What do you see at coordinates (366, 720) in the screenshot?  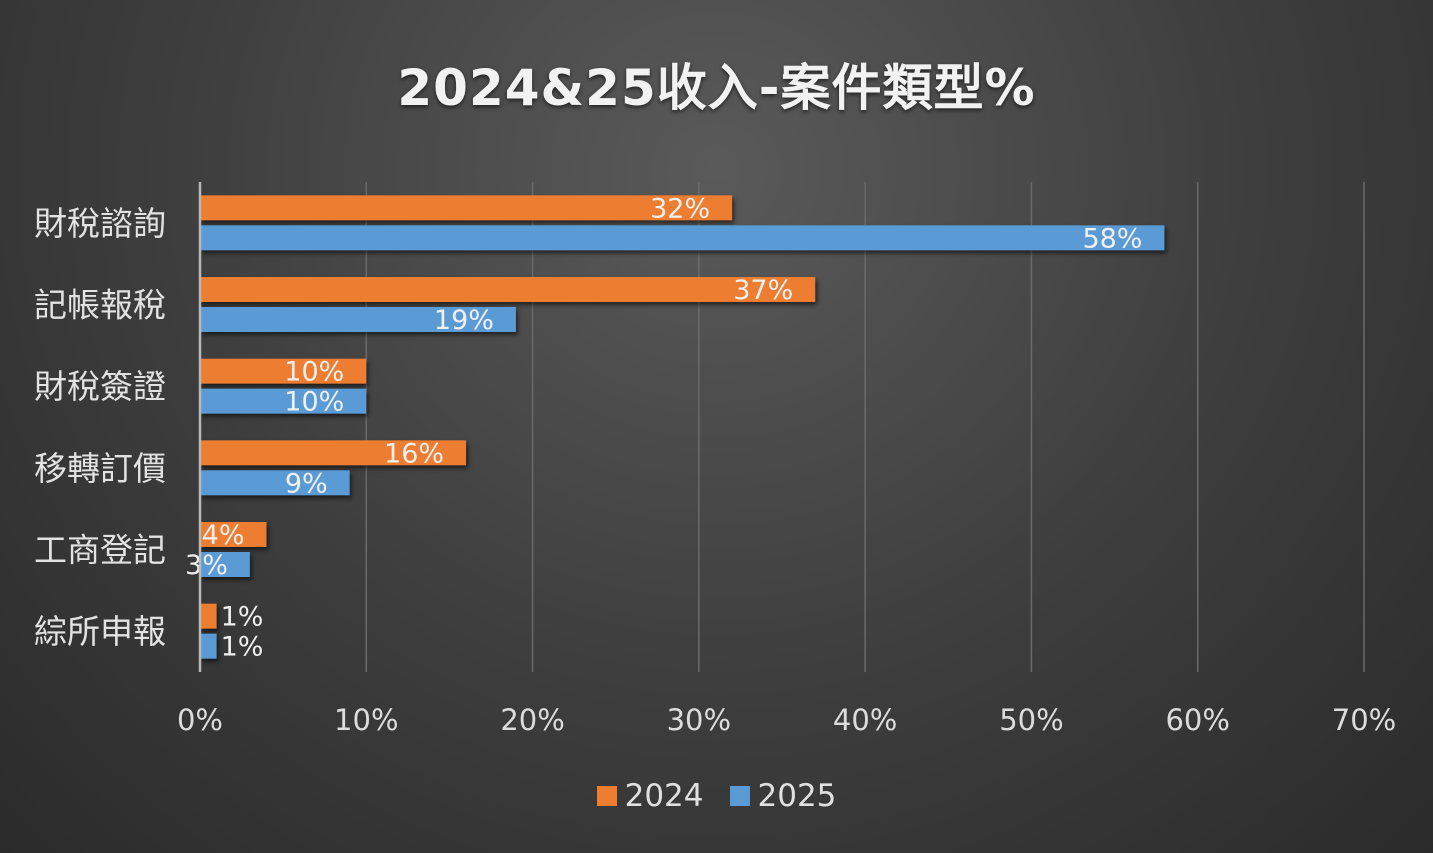 I see `x-tick-label: 10%` at bounding box center [366, 720].